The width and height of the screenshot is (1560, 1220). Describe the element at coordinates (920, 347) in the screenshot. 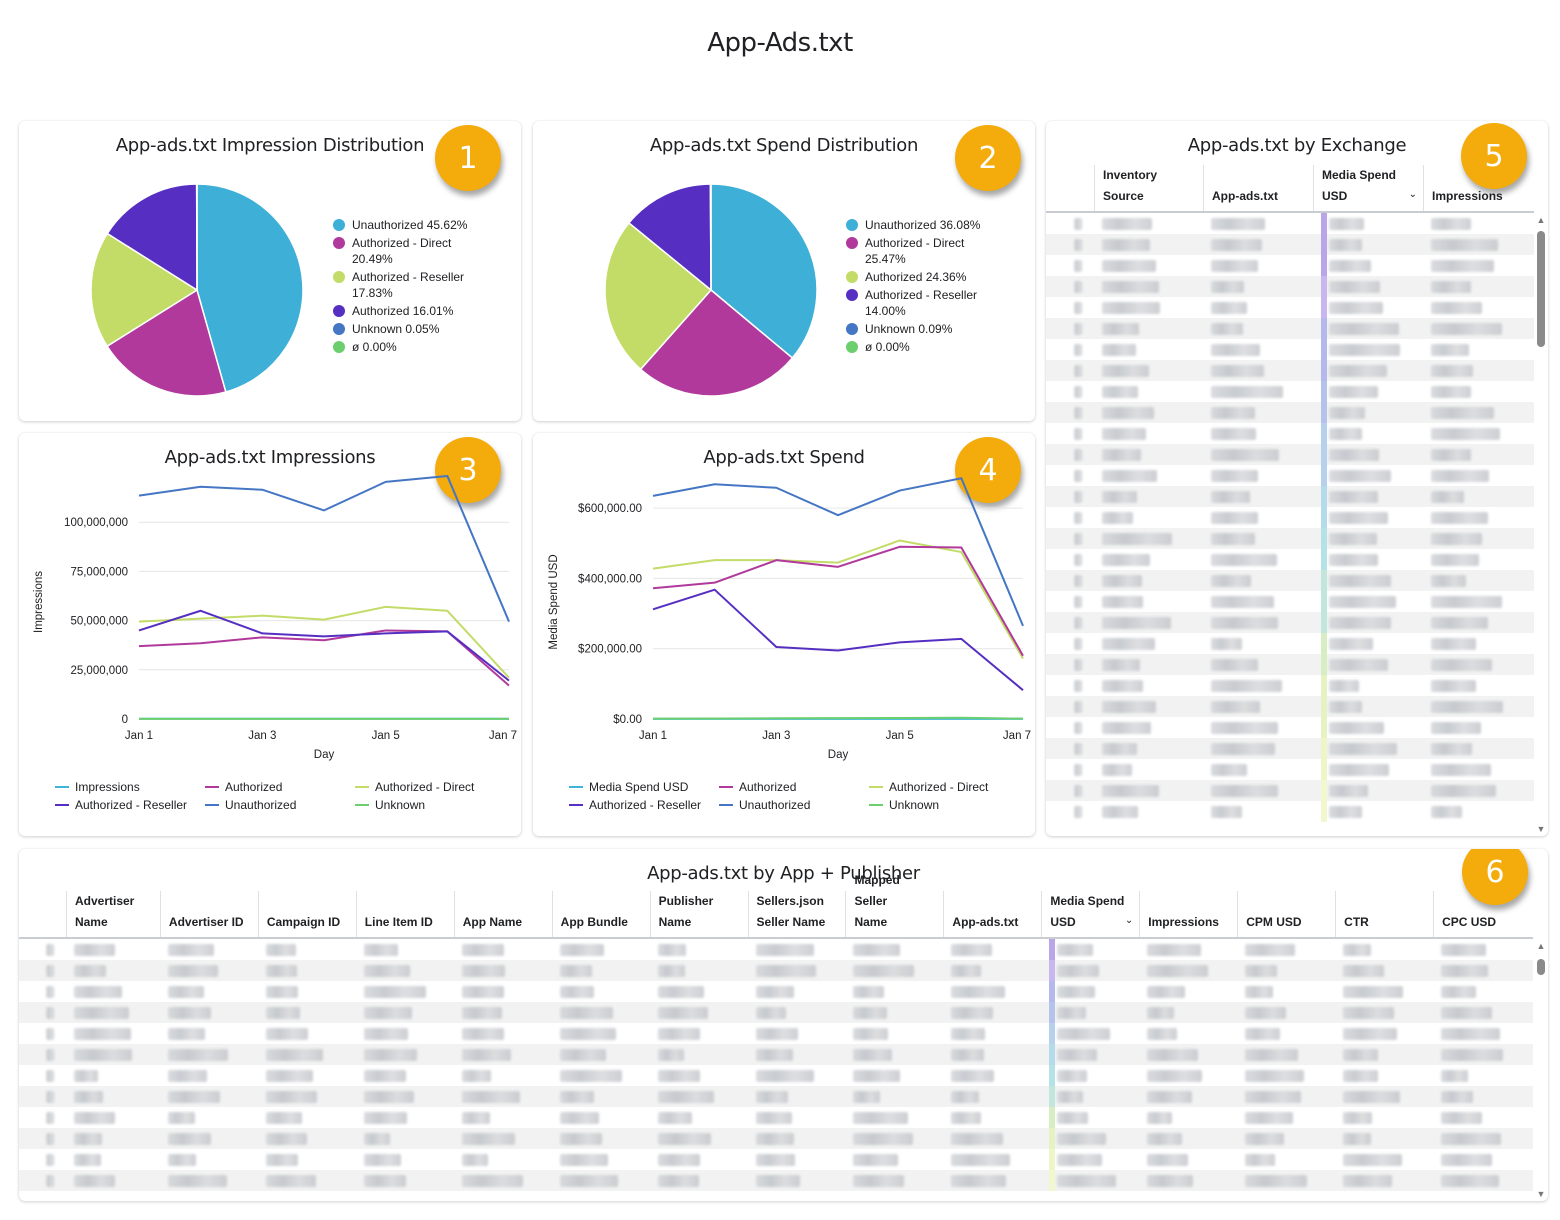

I see `legend-item: ø 0.00%` at that location.